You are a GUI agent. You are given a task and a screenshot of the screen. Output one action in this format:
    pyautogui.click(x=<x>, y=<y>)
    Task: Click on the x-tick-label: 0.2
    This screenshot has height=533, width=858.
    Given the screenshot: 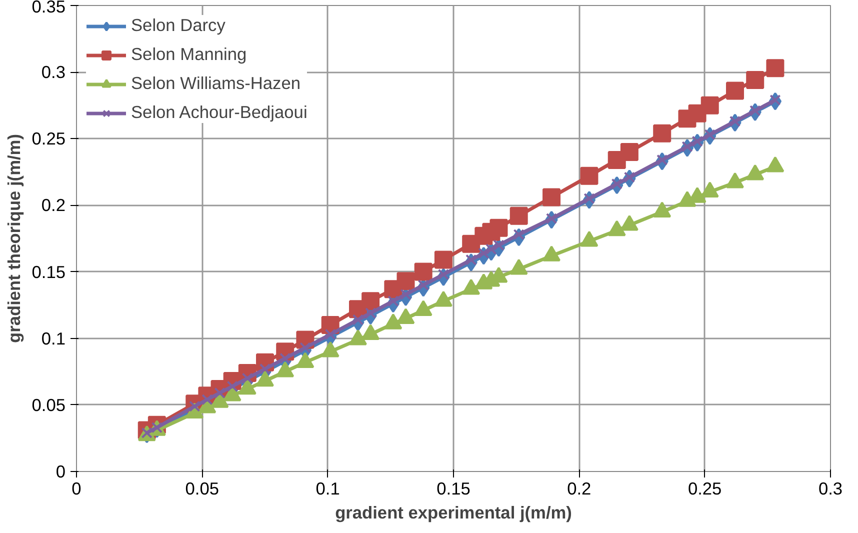 What is the action you would take?
    pyautogui.click(x=579, y=488)
    